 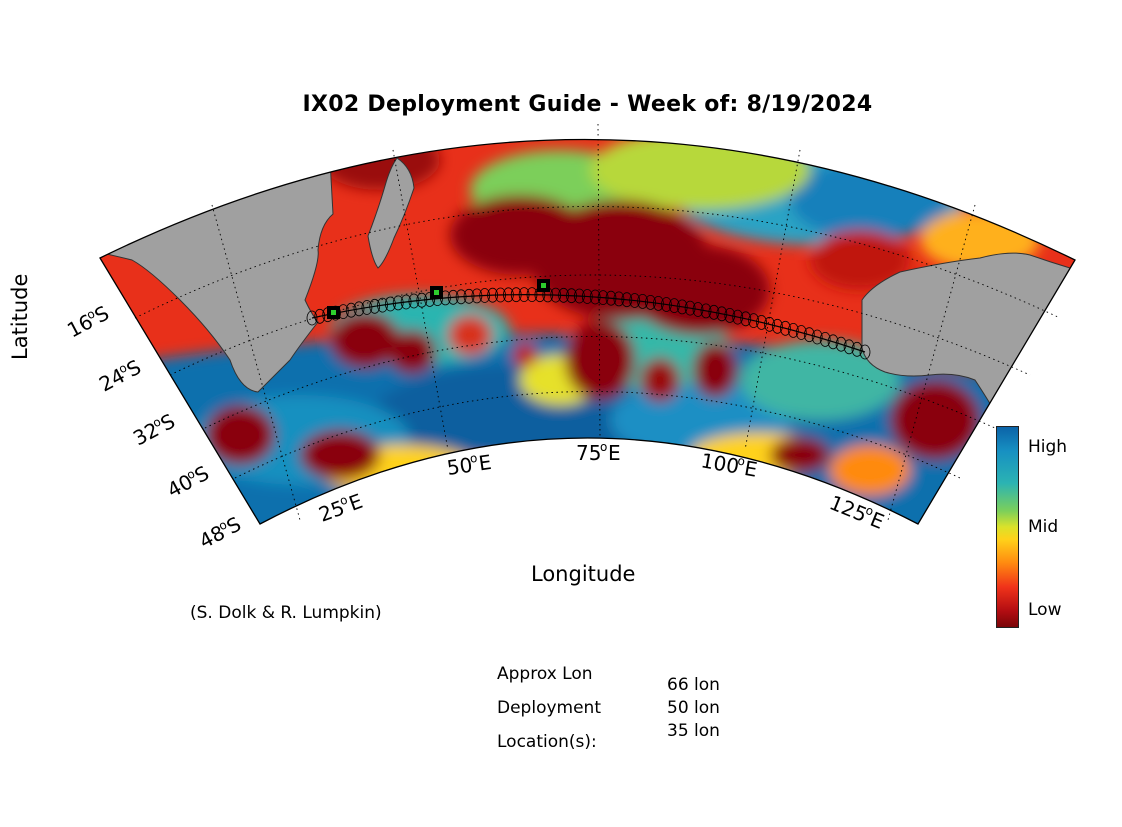 I want to click on deployment-markers, so click(x=438, y=299).